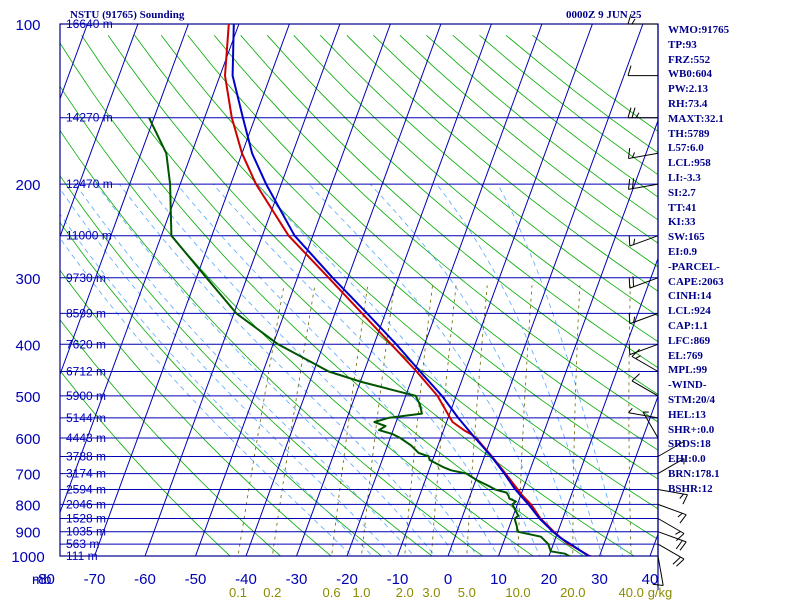 This screenshot has height=600, width=800. What do you see at coordinates (86, 438) in the screenshot?
I see `height-label: 4443 m` at bounding box center [86, 438].